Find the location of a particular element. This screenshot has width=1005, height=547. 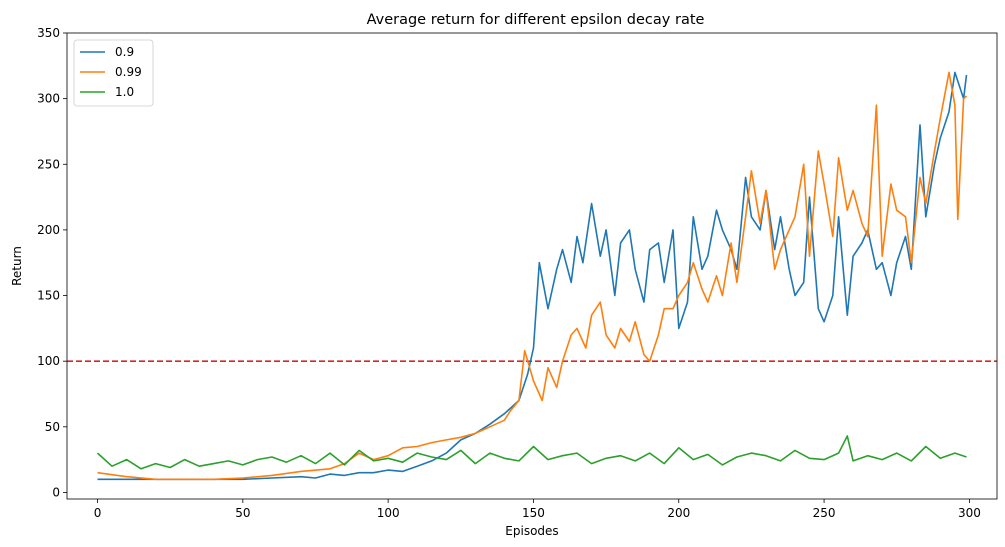

y-tick-label: 250 is located at coordinates (48, 164).